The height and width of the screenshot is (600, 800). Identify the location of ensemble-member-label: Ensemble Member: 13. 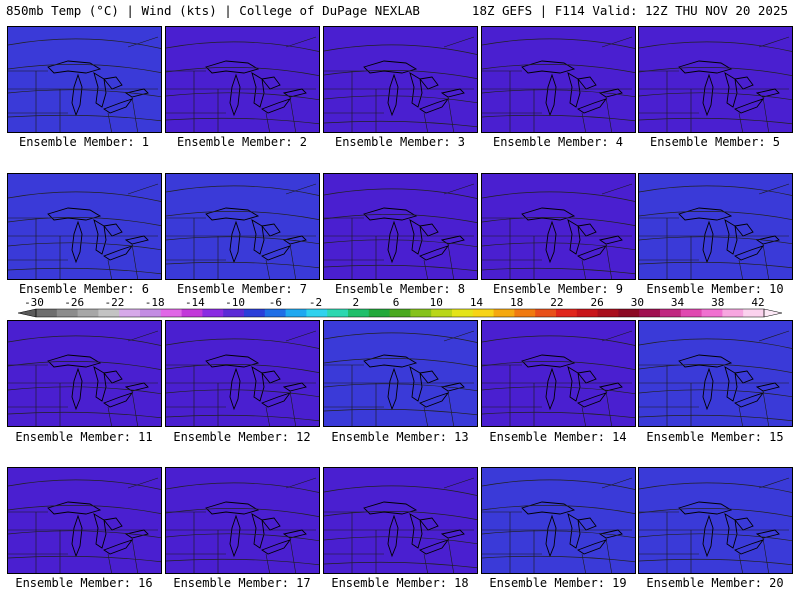
(400, 437).